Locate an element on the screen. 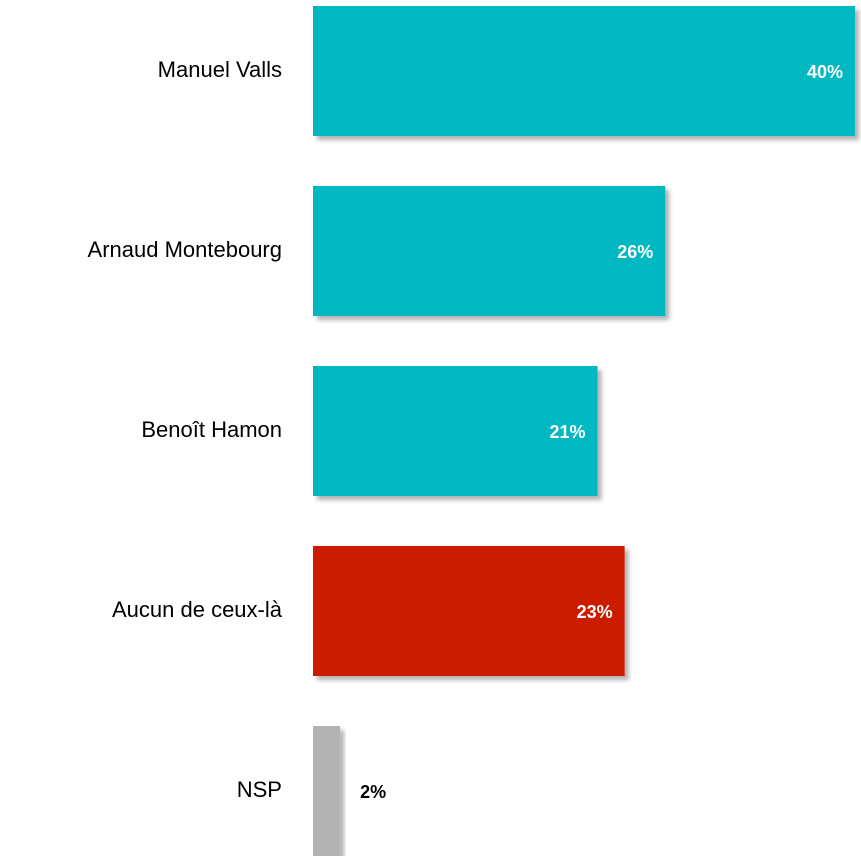 The image size is (861, 856). value-label: 26% is located at coordinates (635, 252).